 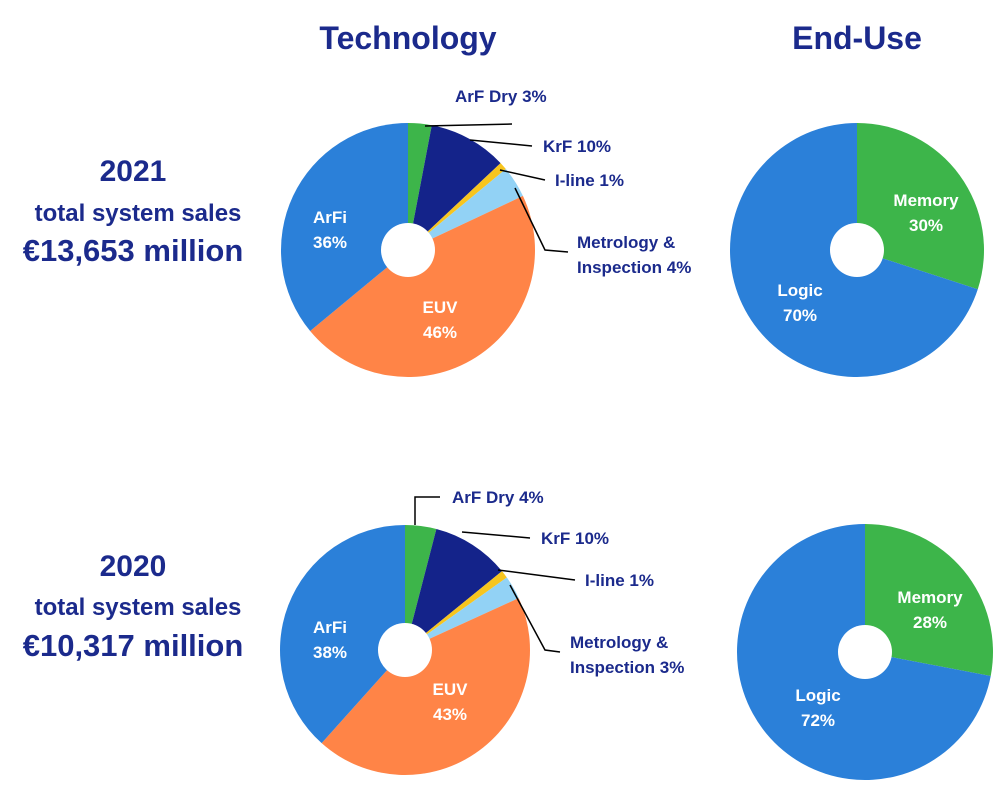 I want to click on slice-label: Metrology & Inspection 3%, so click(x=640, y=655).